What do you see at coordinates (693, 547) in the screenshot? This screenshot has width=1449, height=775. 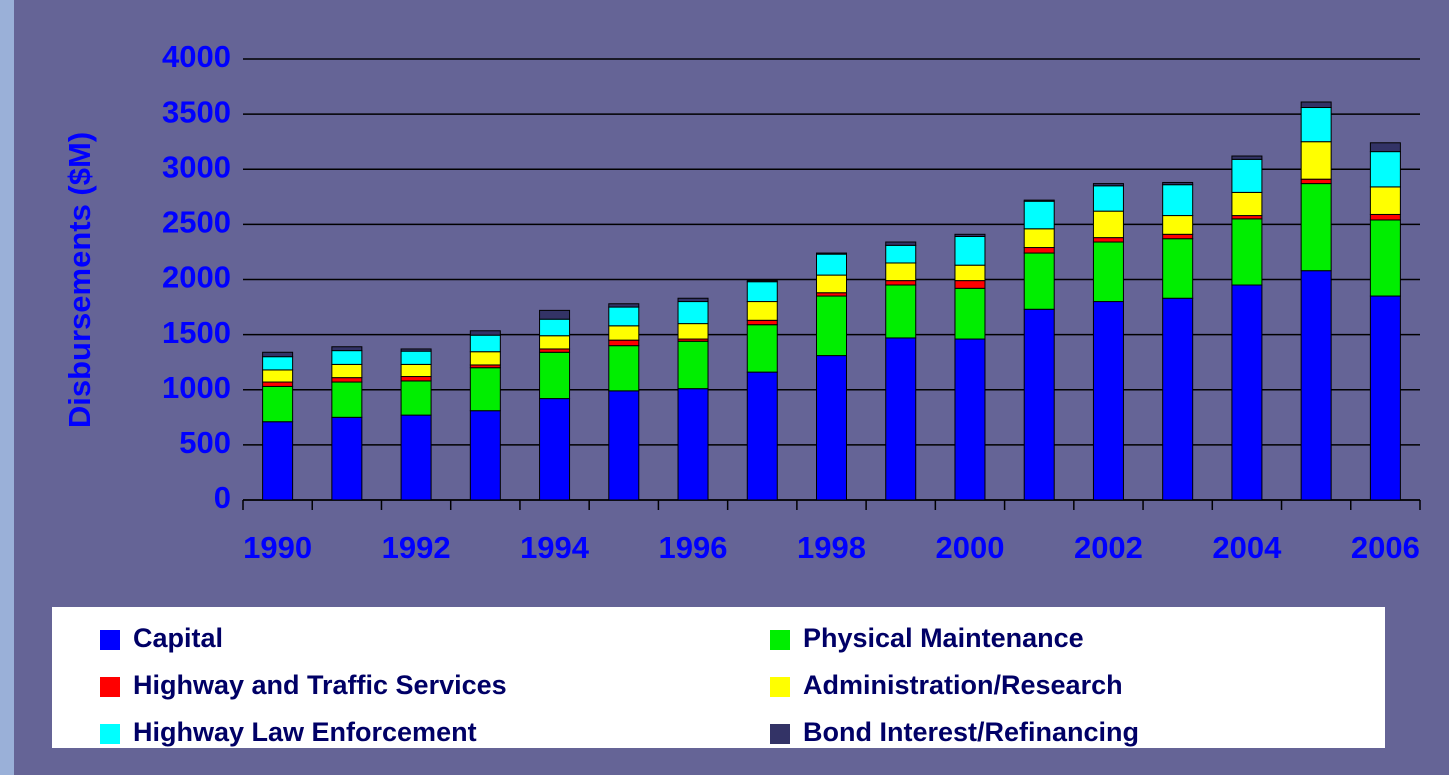 I see `x-tick-label: 1996` at bounding box center [693, 547].